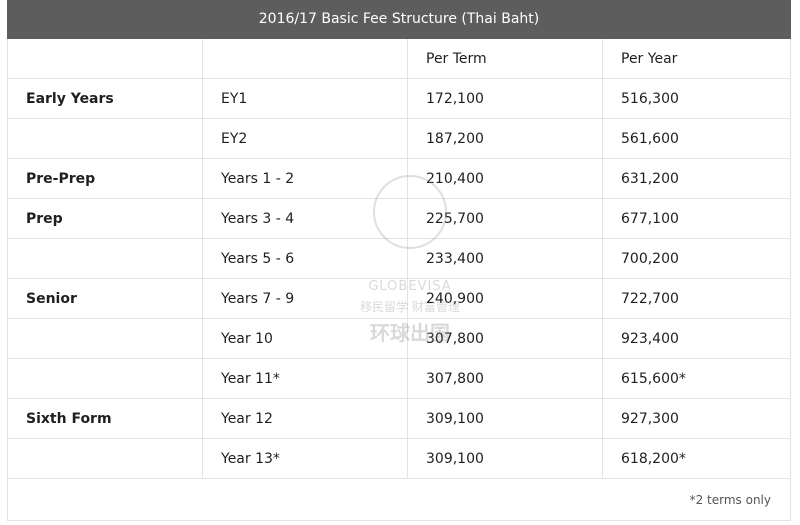 Image resolution: width=800 pixels, height=525 pixels. I want to click on row-level-cell: Years 3 - 4, so click(305, 219).